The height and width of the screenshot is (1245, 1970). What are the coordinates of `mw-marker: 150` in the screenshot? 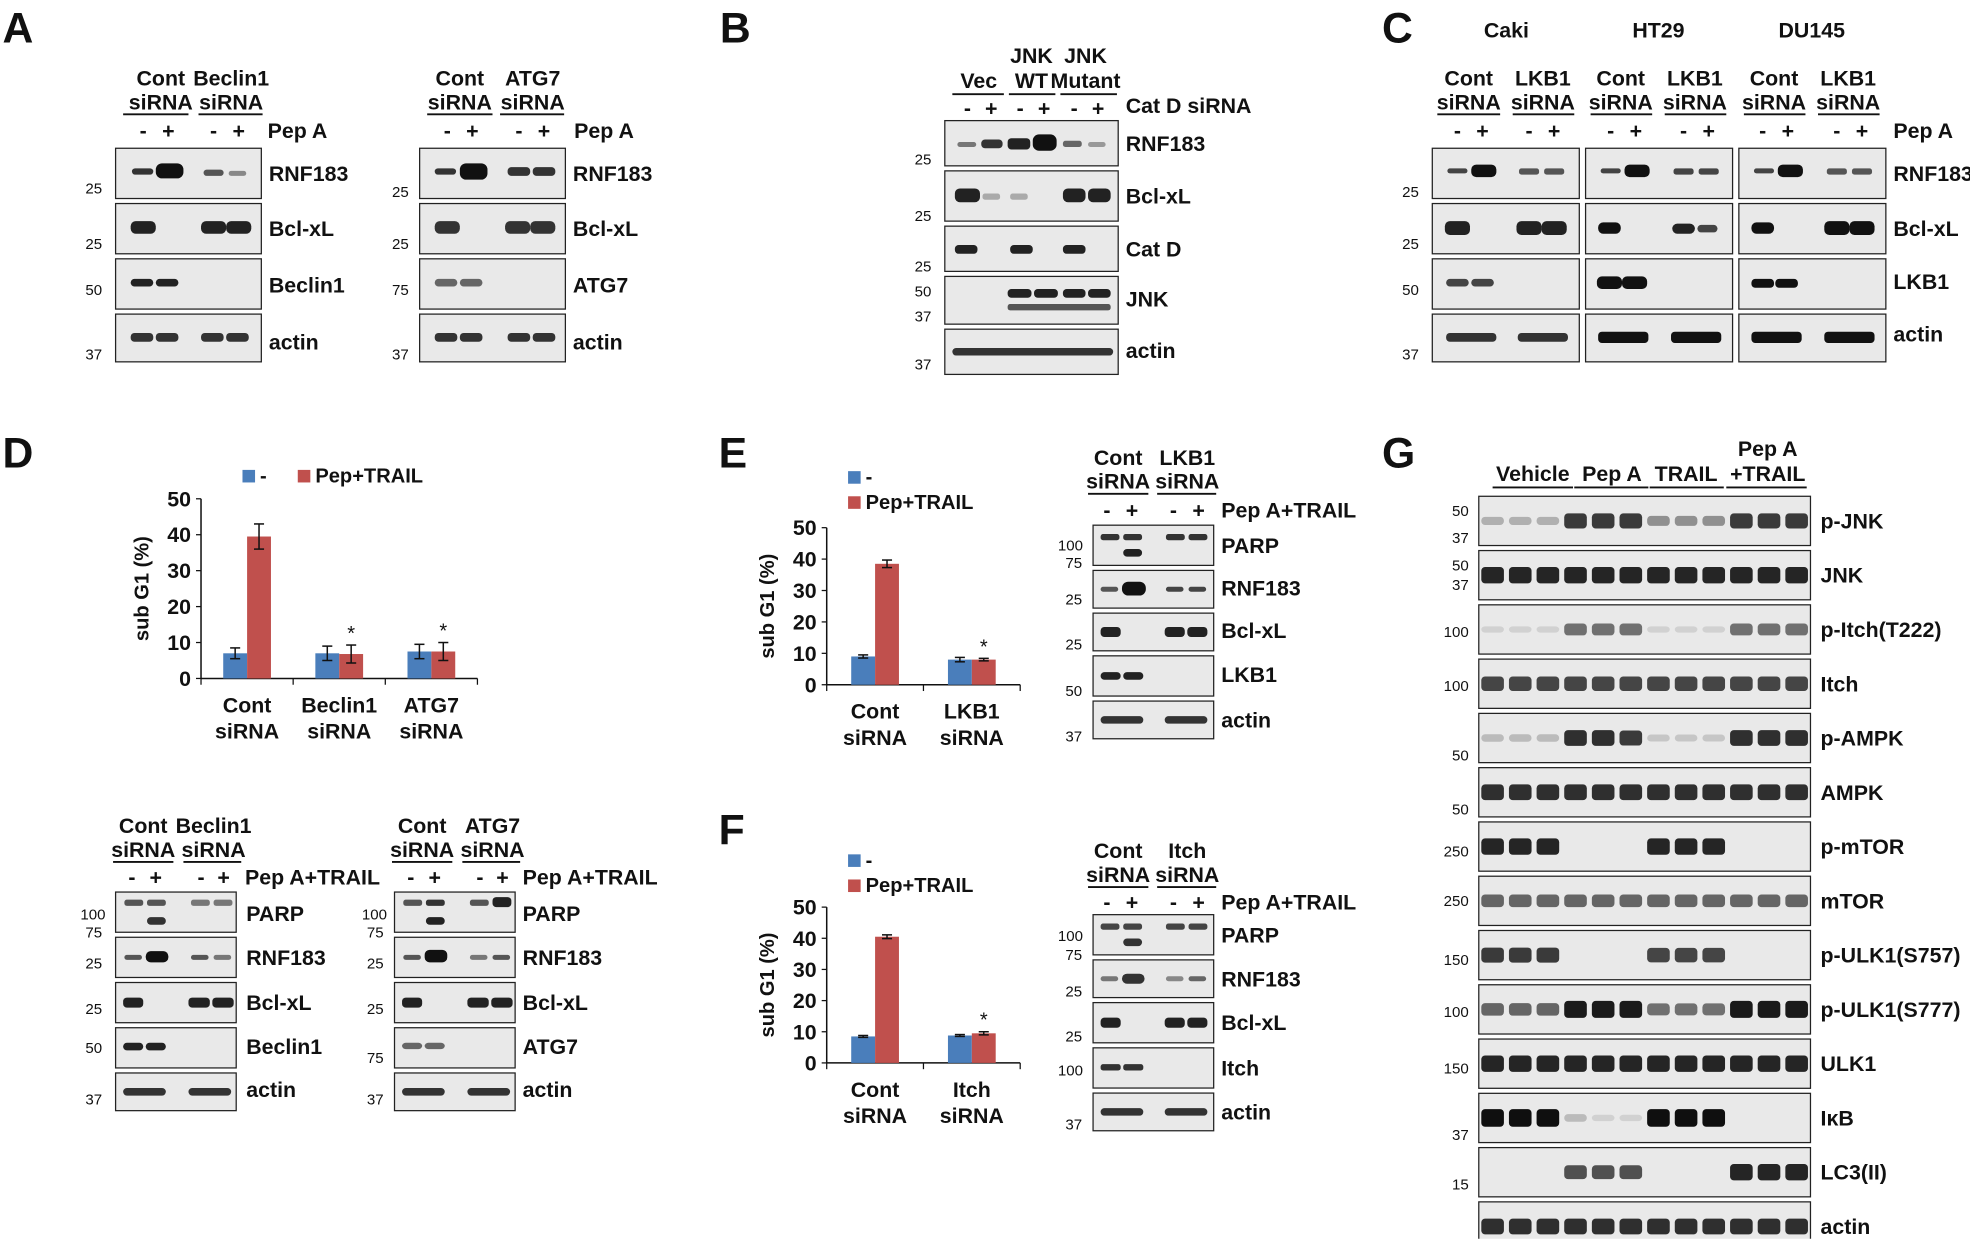 It's located at (1456, 960).